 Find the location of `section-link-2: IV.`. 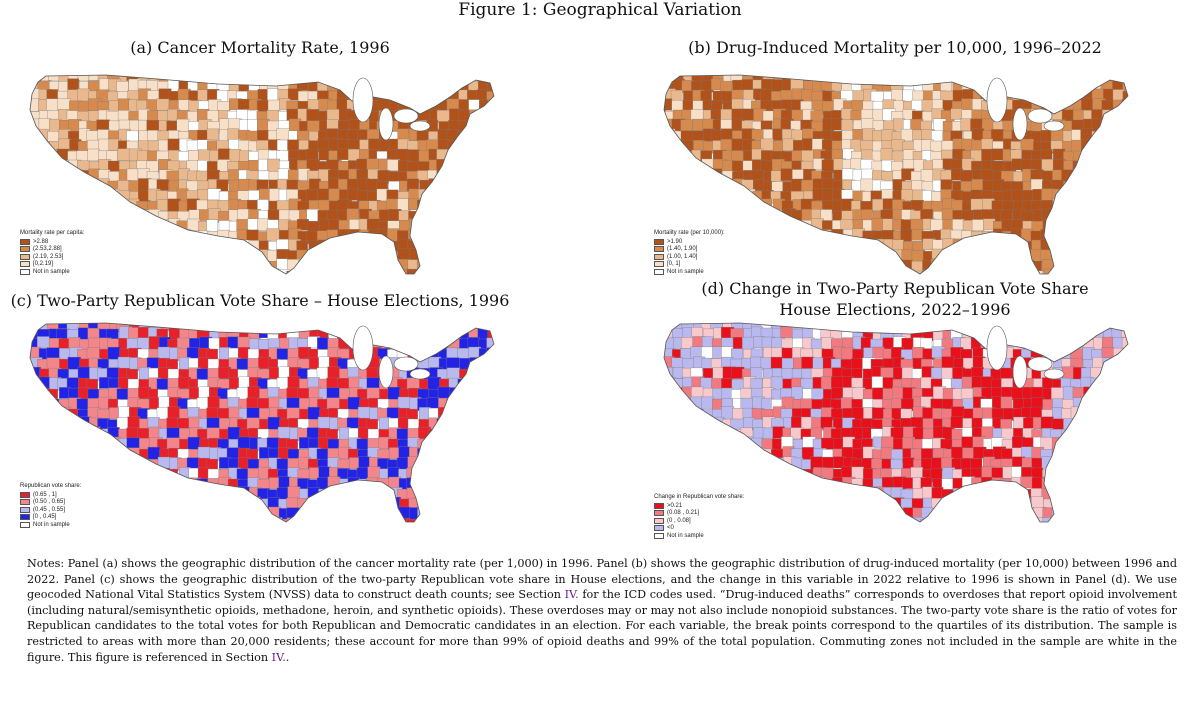

section-link-2: IV. is located at coordinates (278, 657).